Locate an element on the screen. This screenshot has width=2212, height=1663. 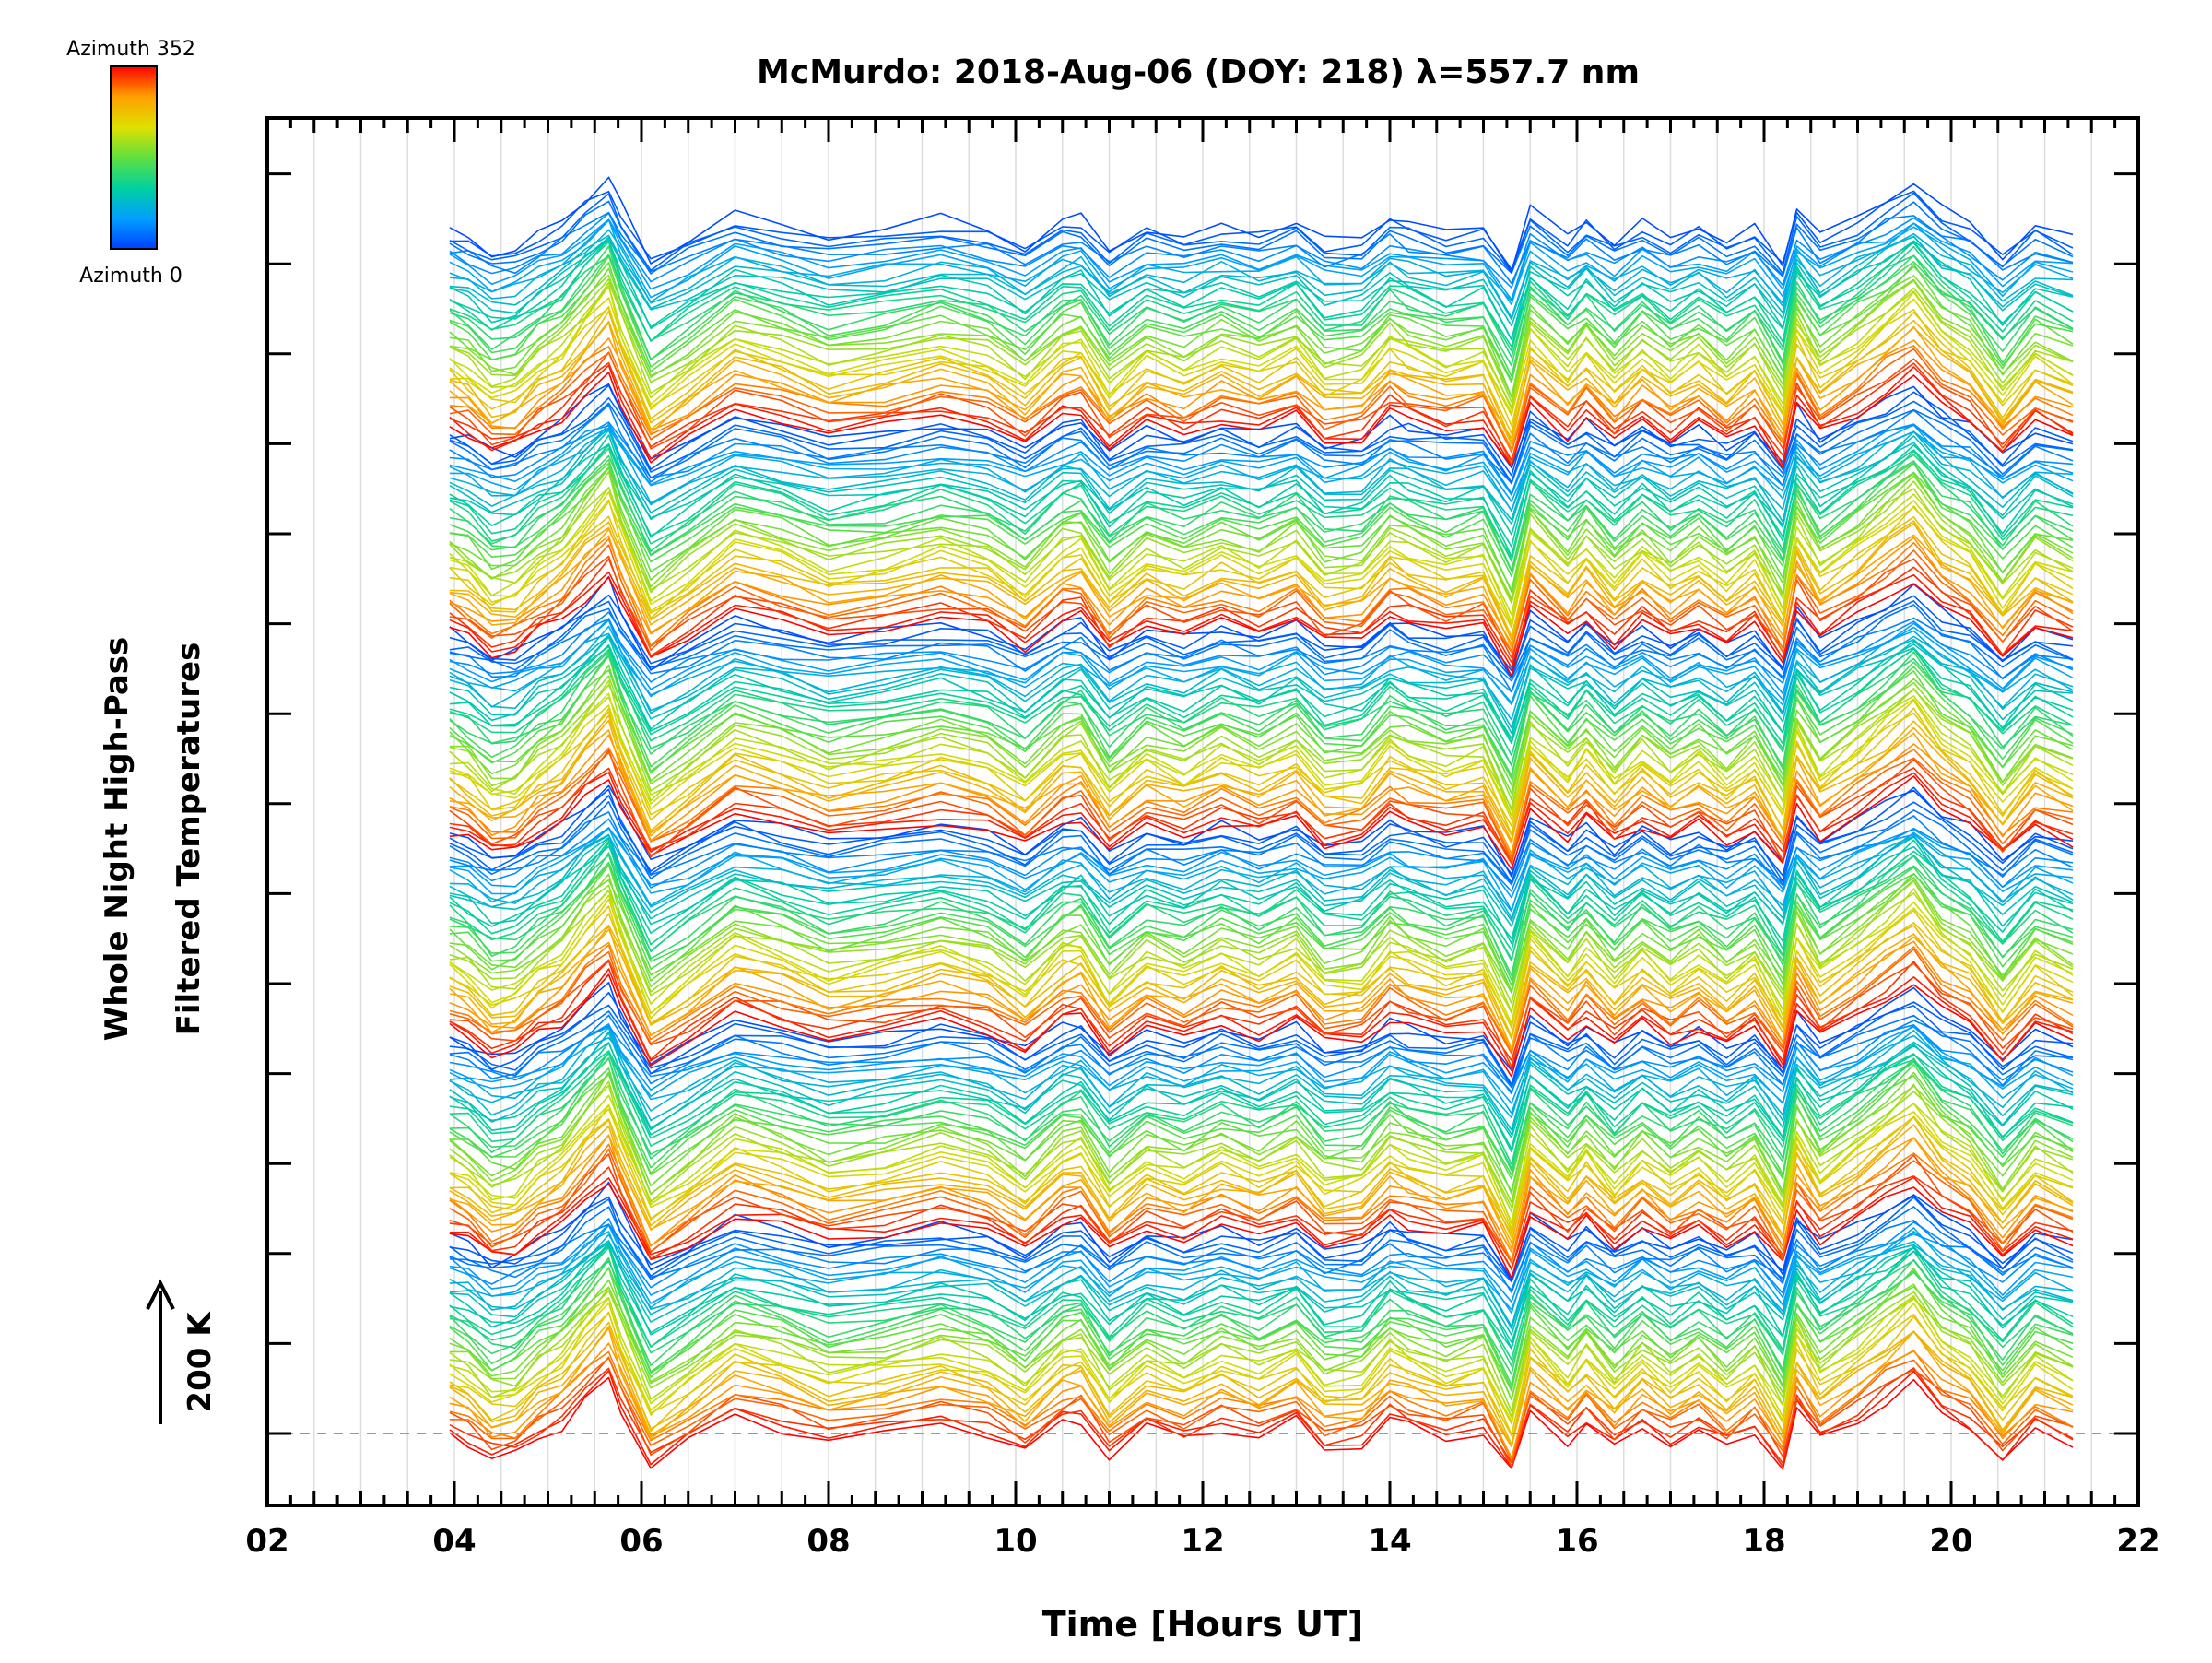
x-tick-label: 02 is located at coordinates (266, 1541).